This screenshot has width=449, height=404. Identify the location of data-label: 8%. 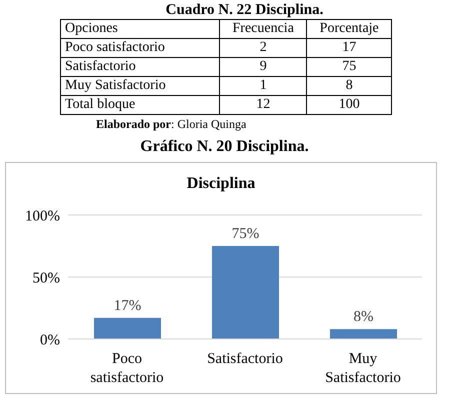
(364, 317).